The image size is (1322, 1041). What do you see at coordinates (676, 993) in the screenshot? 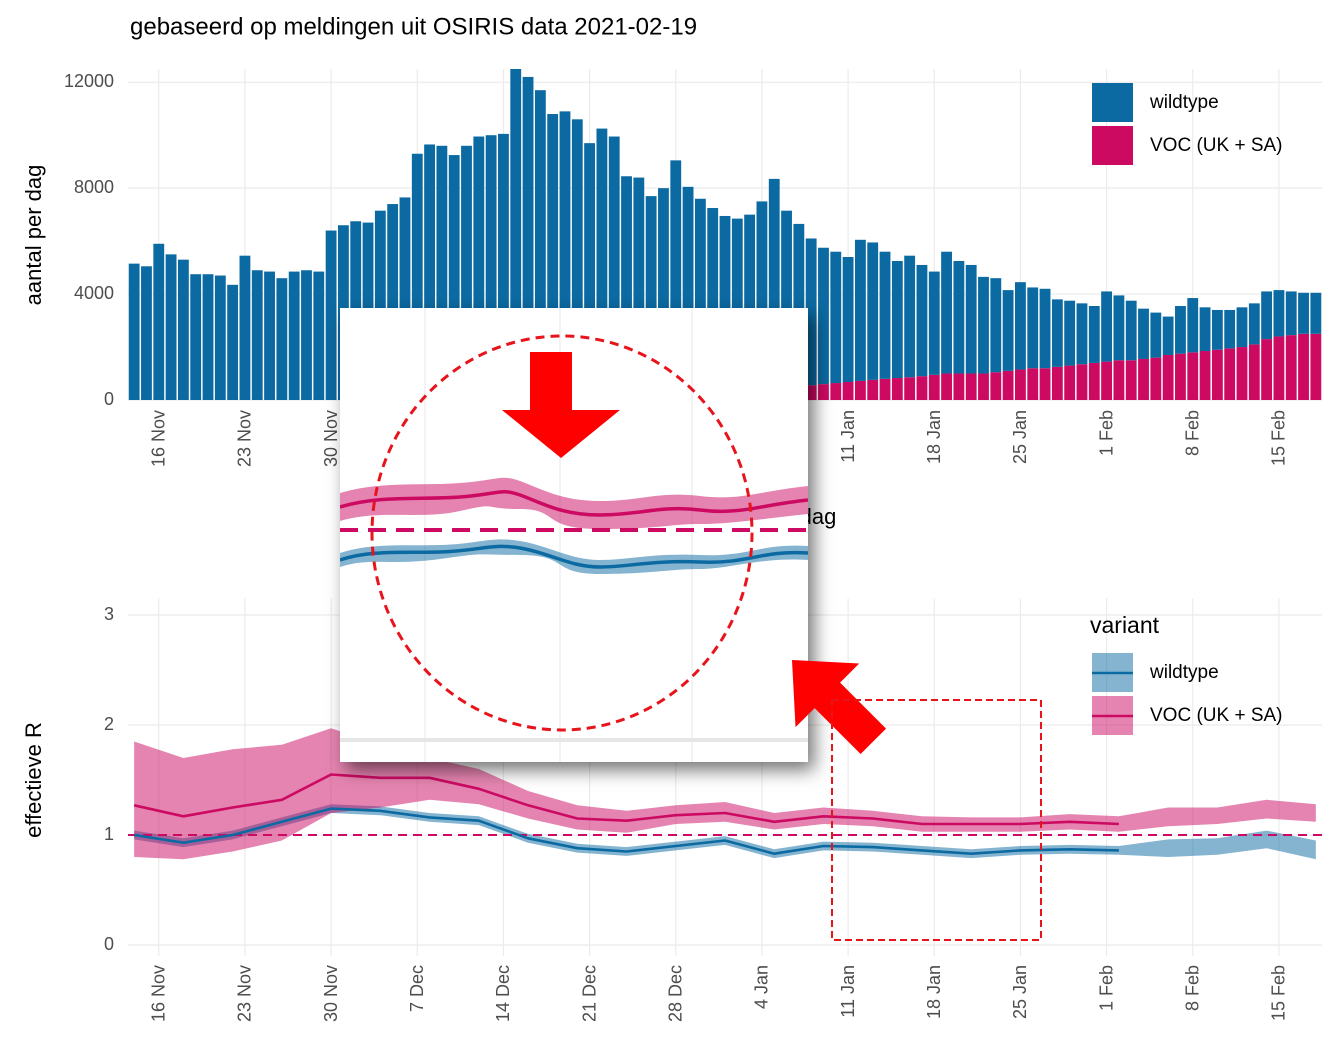
I see `x-tick-label: 28 Dec` at bounding box center [676, 993].